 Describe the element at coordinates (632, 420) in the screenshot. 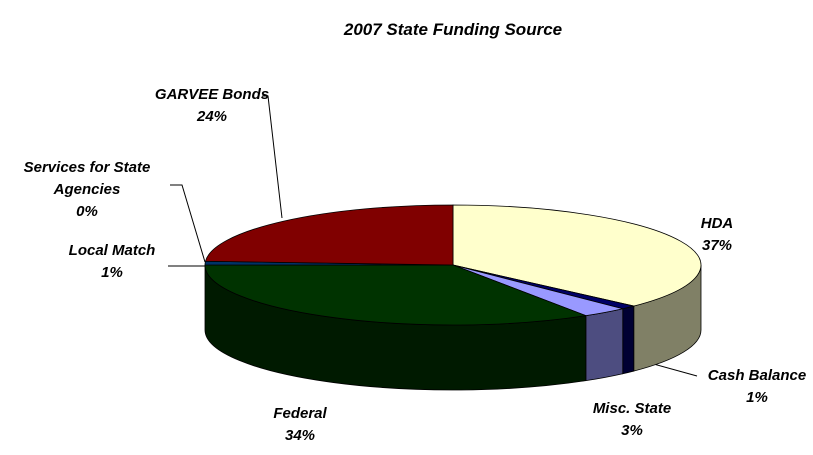

I see `slice-label: Misc. State 3%` at that location.